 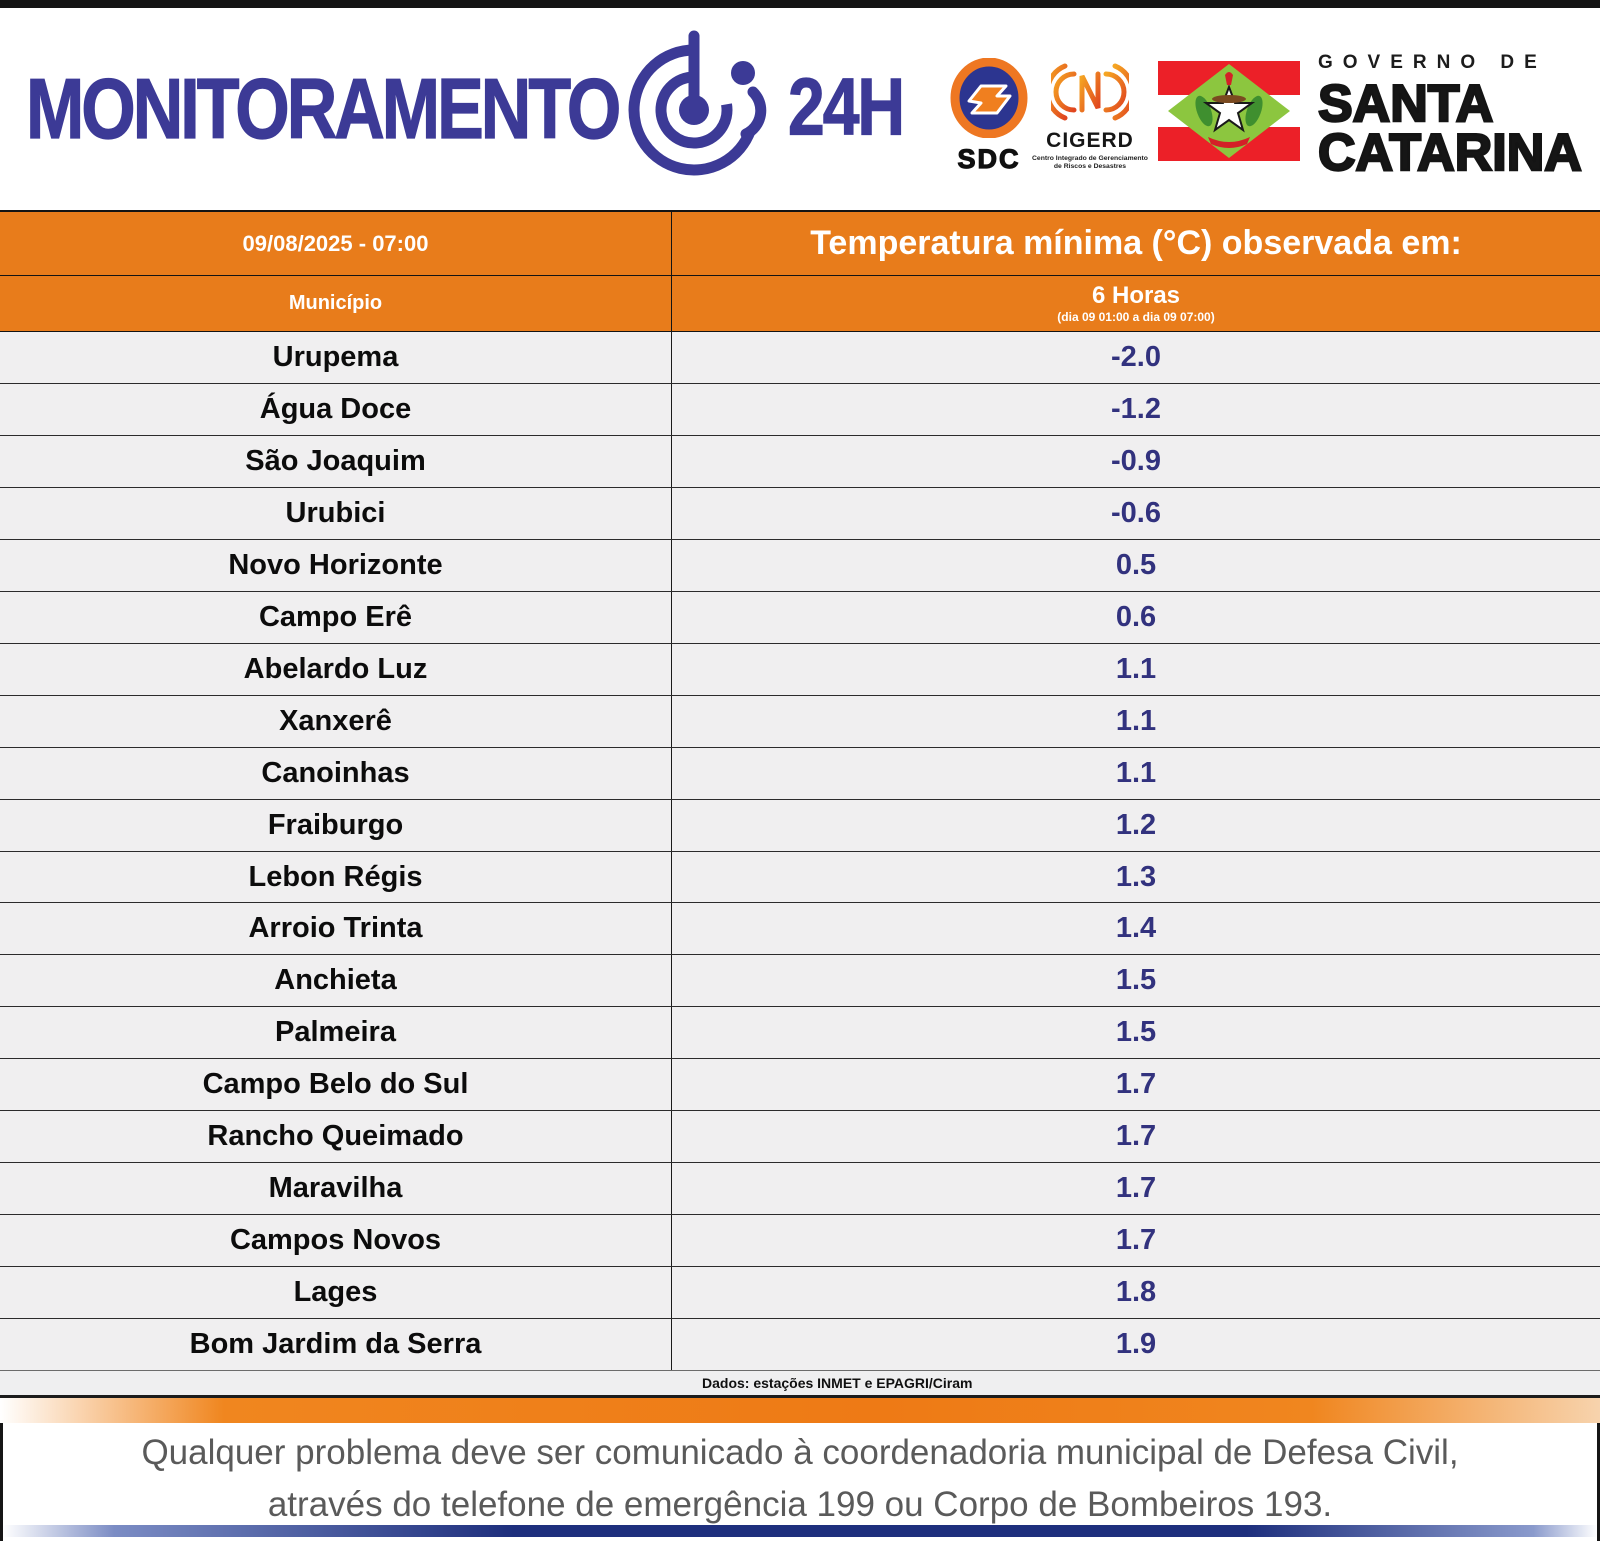 What do you see at coordinates (336, 357) in the screenshot?
I see `municipality-cell: Urupema` at bounding box center [336, 357].